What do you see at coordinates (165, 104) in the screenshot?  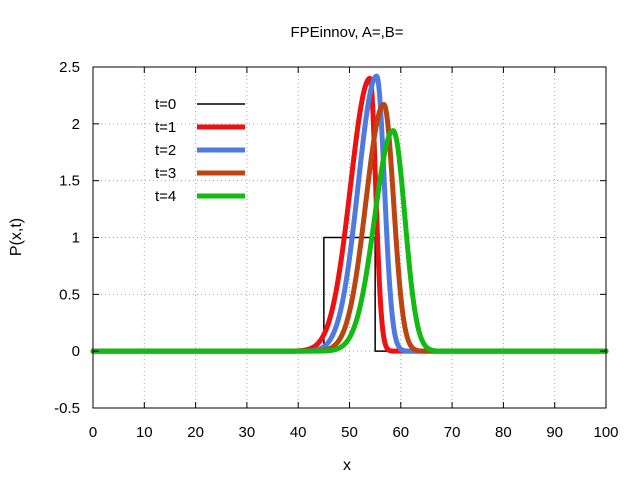 I see `legend-label: t=0` at bounding box center [165, 104].